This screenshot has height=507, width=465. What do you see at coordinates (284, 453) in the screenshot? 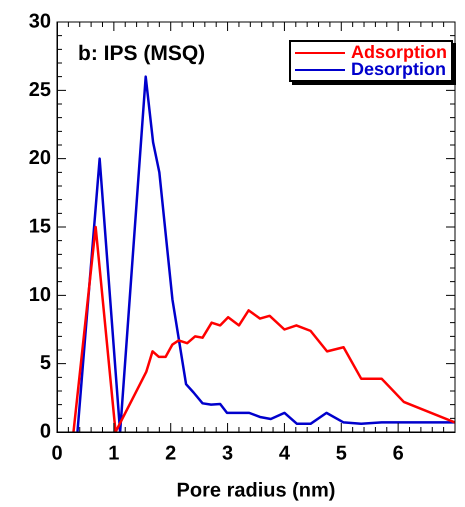
I see `x-tick-label: 4` at bounding box center [284, 453].